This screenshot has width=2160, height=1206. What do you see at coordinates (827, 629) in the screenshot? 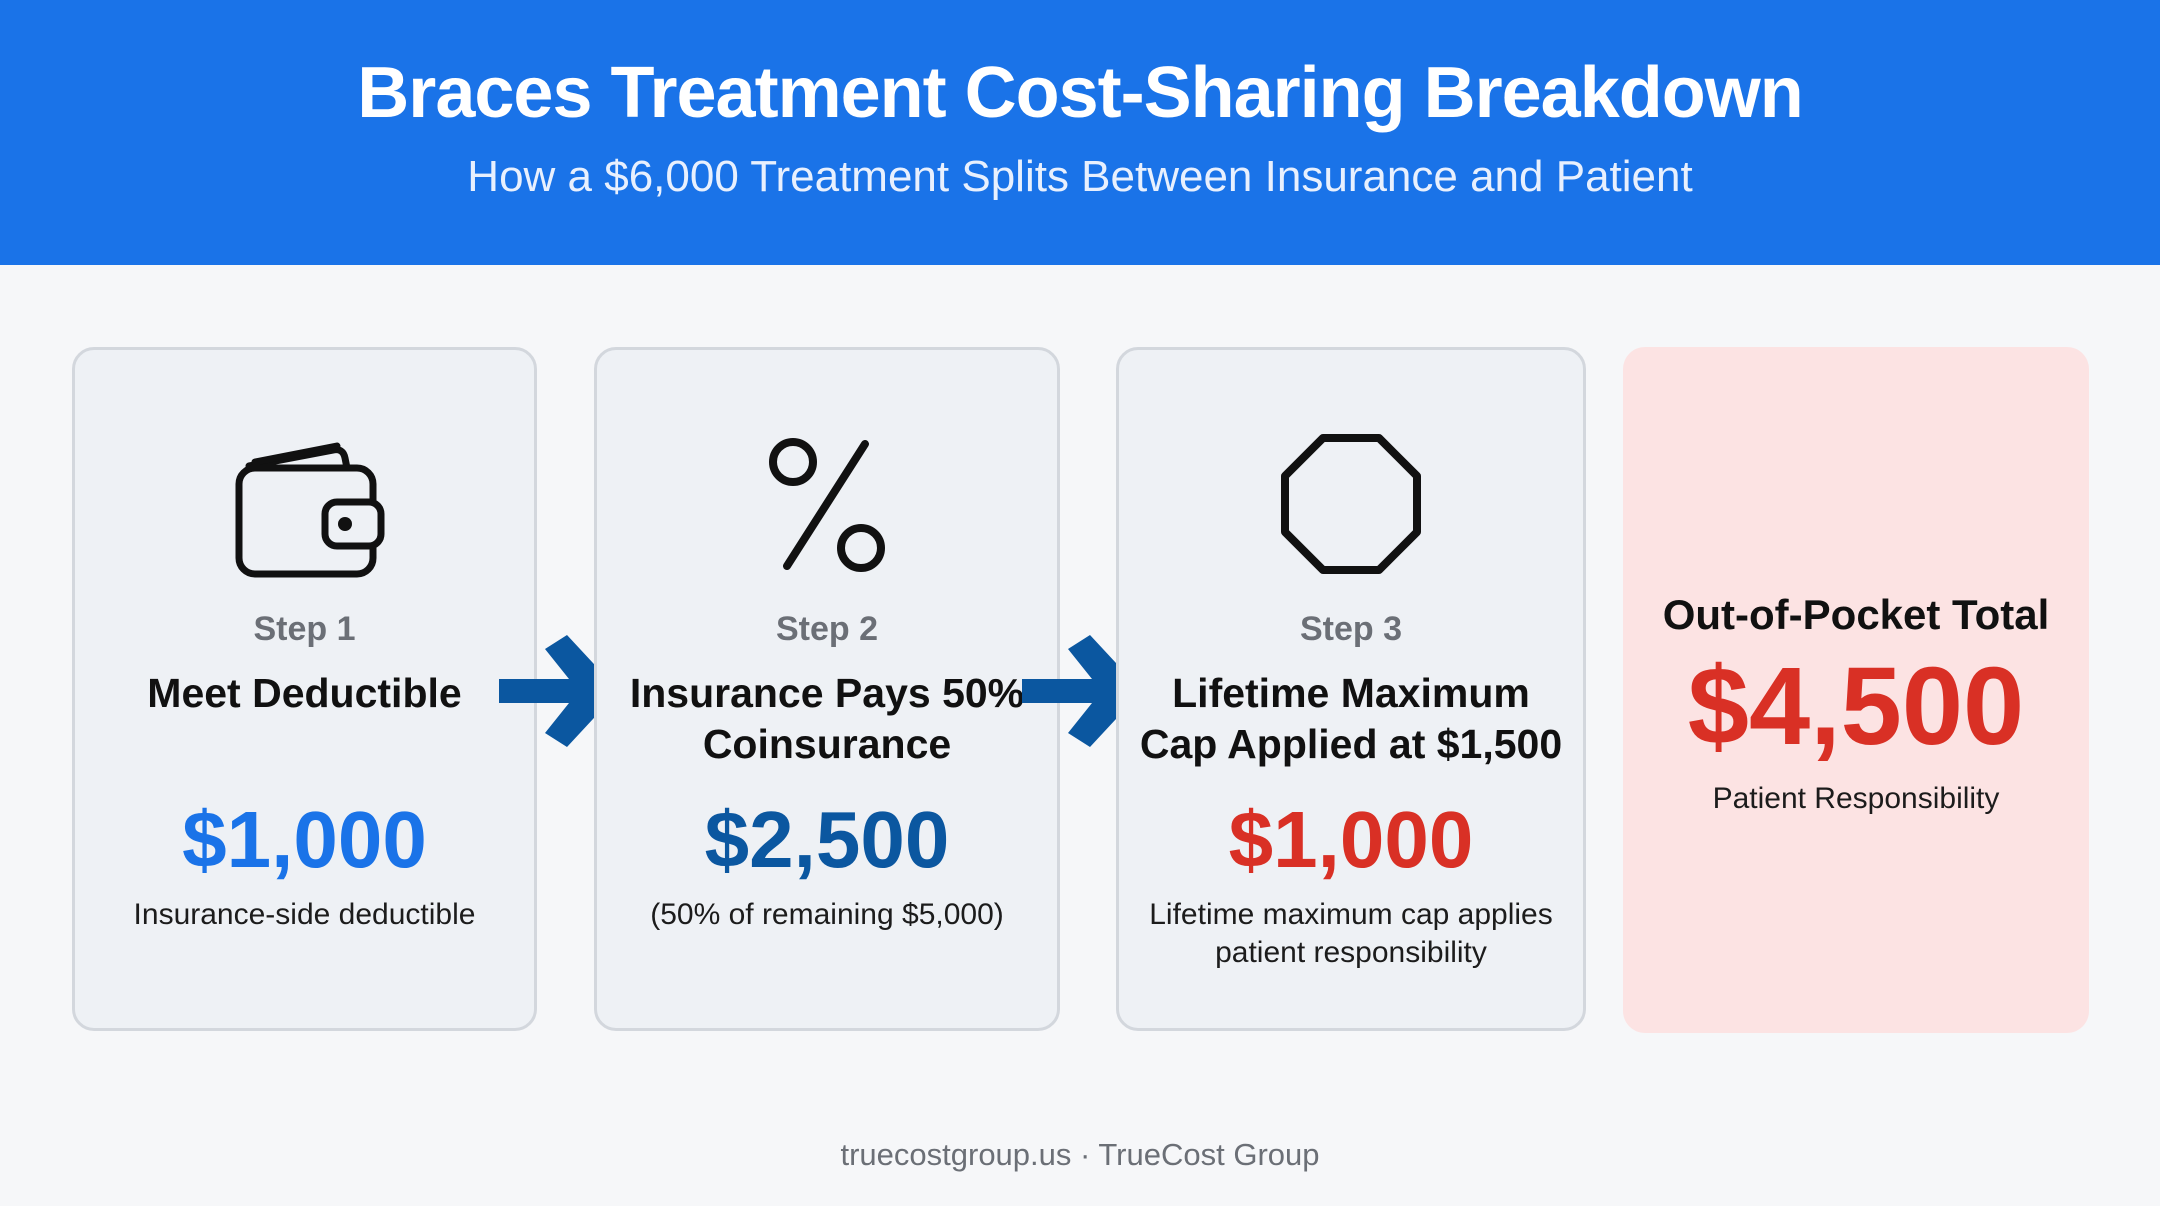
I see `step-label: Step 2` at bounding box center [827, 629].